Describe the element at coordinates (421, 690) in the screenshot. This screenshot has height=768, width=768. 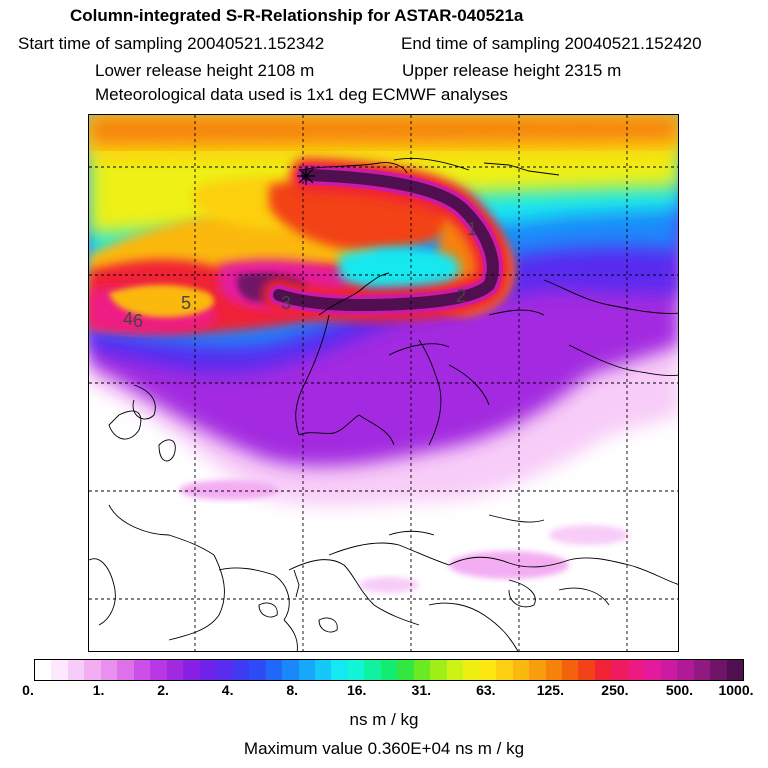
I see `colorbar-tick-label: 31.` at that location.